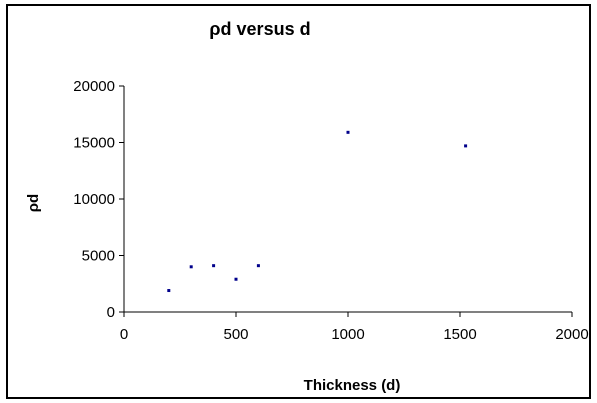 This screenshot has width=597, height=403. I want to click on x-tick-label: 1500, so click(459, 334).